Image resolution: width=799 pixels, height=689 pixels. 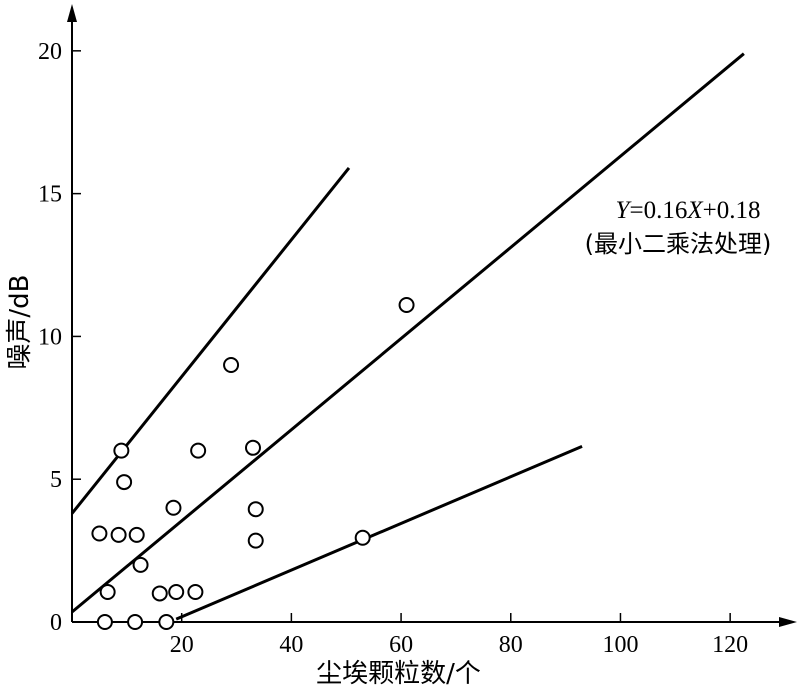 What do you see at coordinates (511, 645) in the screenshot?
I see `x-tick-label: 80` at bounding box center [511, 645].